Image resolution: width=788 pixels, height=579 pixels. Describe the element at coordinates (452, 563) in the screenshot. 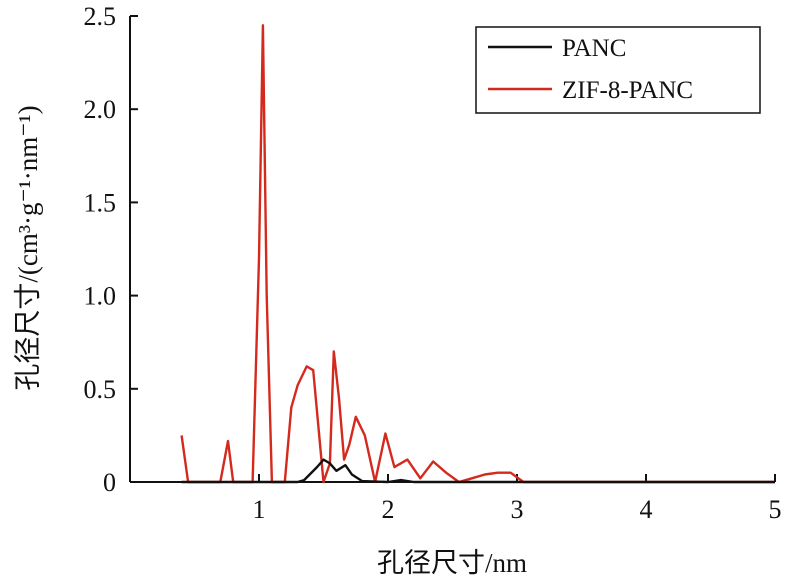

I see `x-axis-label: 孔径尺寸/nm` at that location.